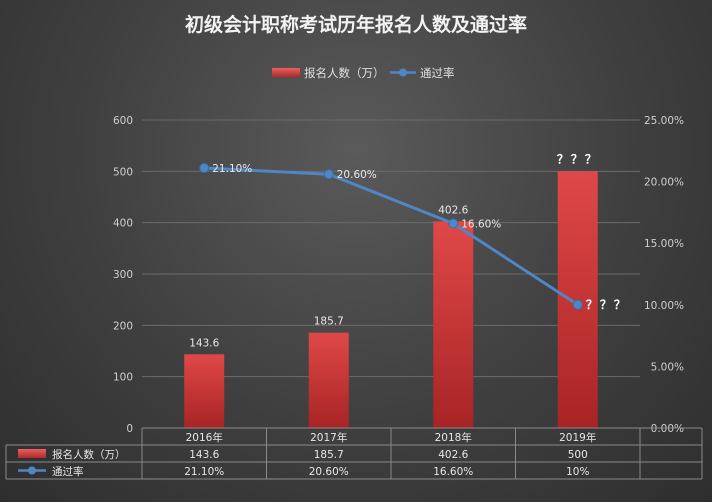  What do you see at coordinates (204, 437) in the screenshot?
I see `x-axis-category: 2016年` at bounding box center [204, 437].